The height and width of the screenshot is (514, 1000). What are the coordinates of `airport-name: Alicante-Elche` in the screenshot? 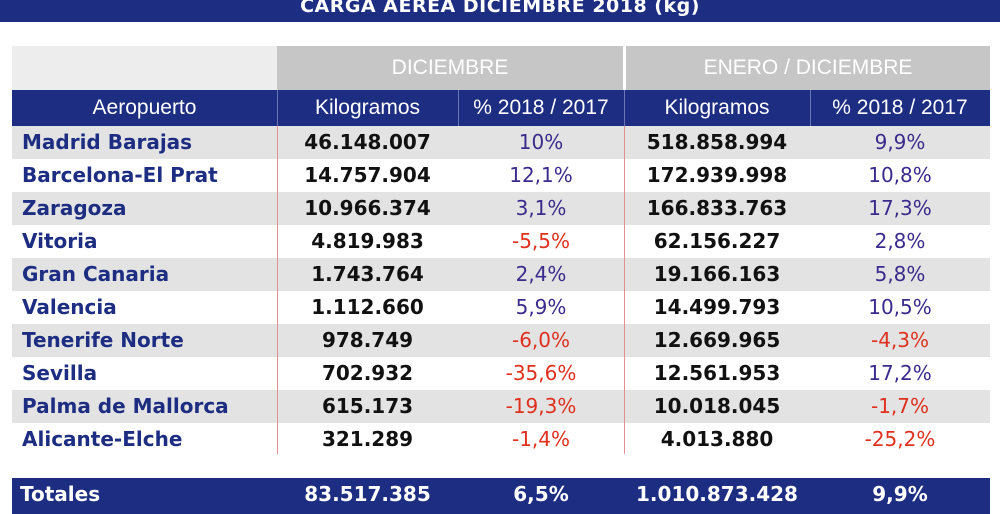 It's located at (102, 439).